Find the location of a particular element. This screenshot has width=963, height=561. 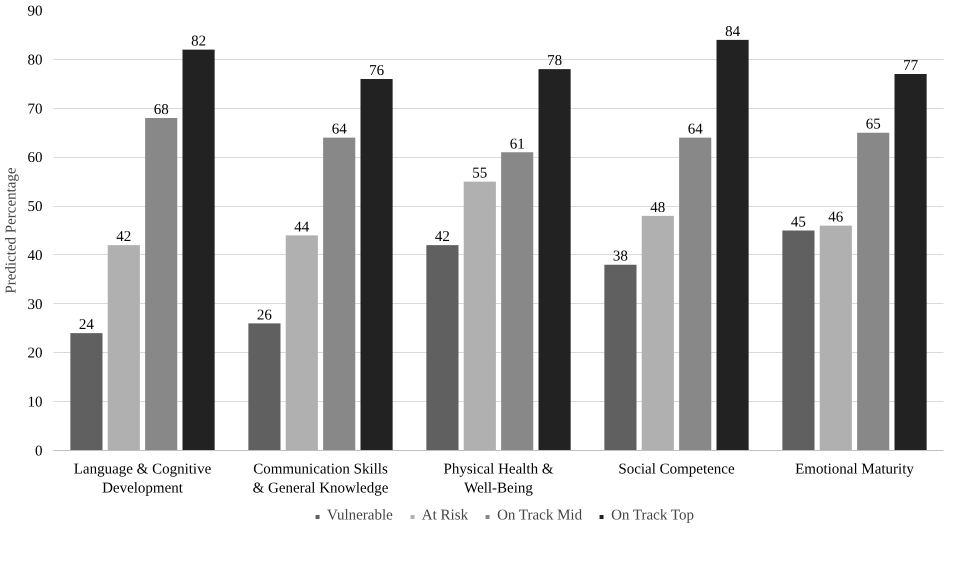

data-label: 44 is located at coordinates (302, 227).